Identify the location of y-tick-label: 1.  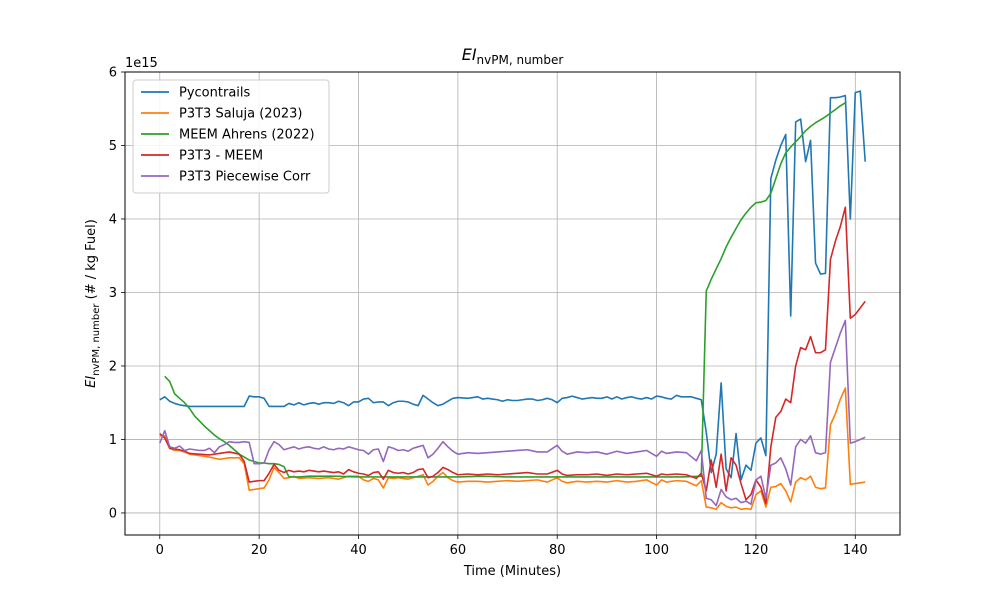
(113, 440).